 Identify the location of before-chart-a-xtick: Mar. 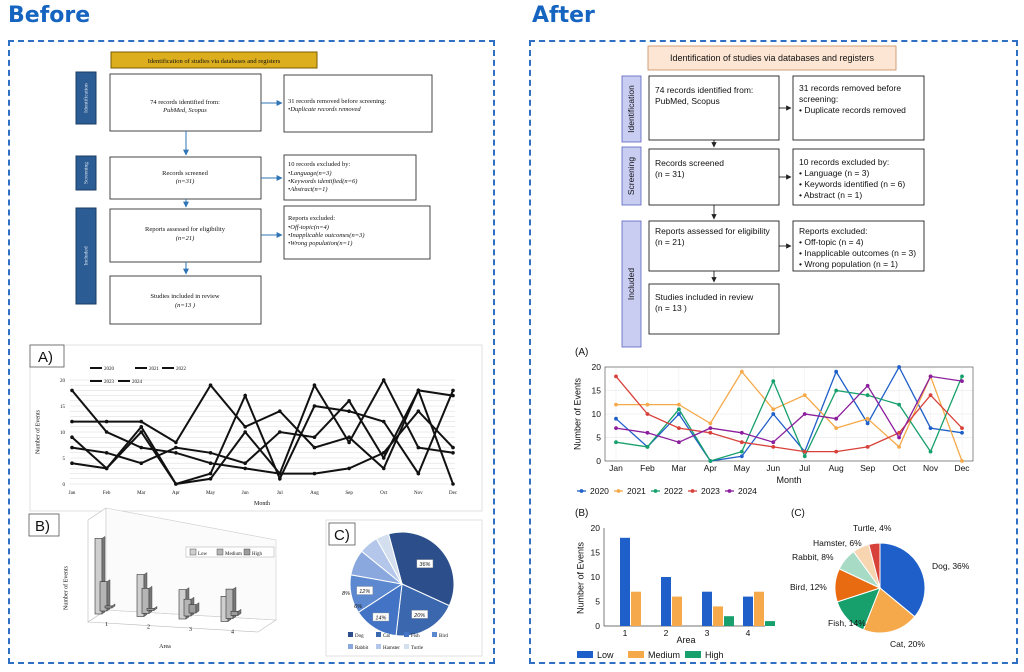
(141, 493).